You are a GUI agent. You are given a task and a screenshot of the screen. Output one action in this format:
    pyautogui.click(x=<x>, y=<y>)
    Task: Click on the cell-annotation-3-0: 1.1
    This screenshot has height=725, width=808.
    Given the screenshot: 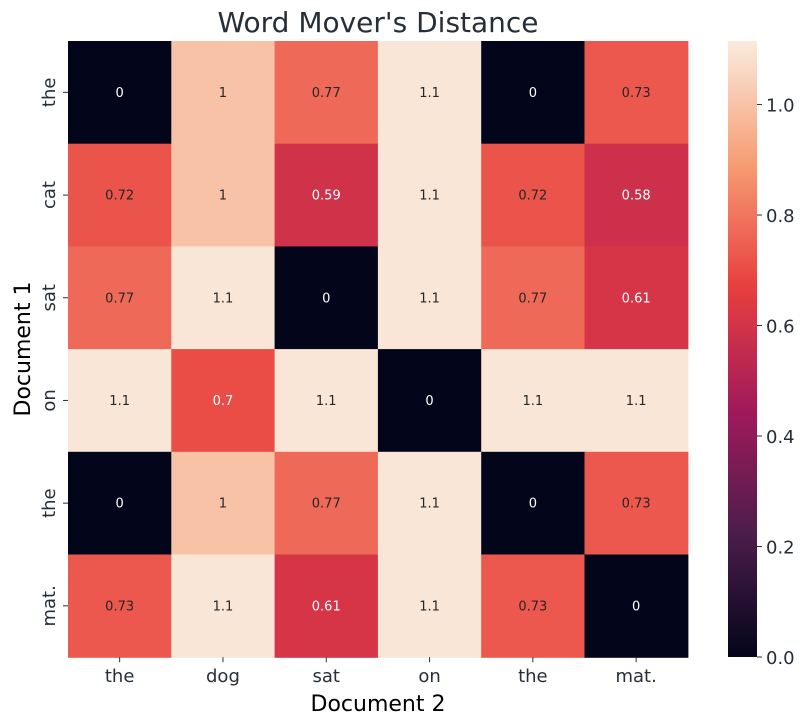 What is the action you would take?
    pyautogui.click(x=119, y=401)
    